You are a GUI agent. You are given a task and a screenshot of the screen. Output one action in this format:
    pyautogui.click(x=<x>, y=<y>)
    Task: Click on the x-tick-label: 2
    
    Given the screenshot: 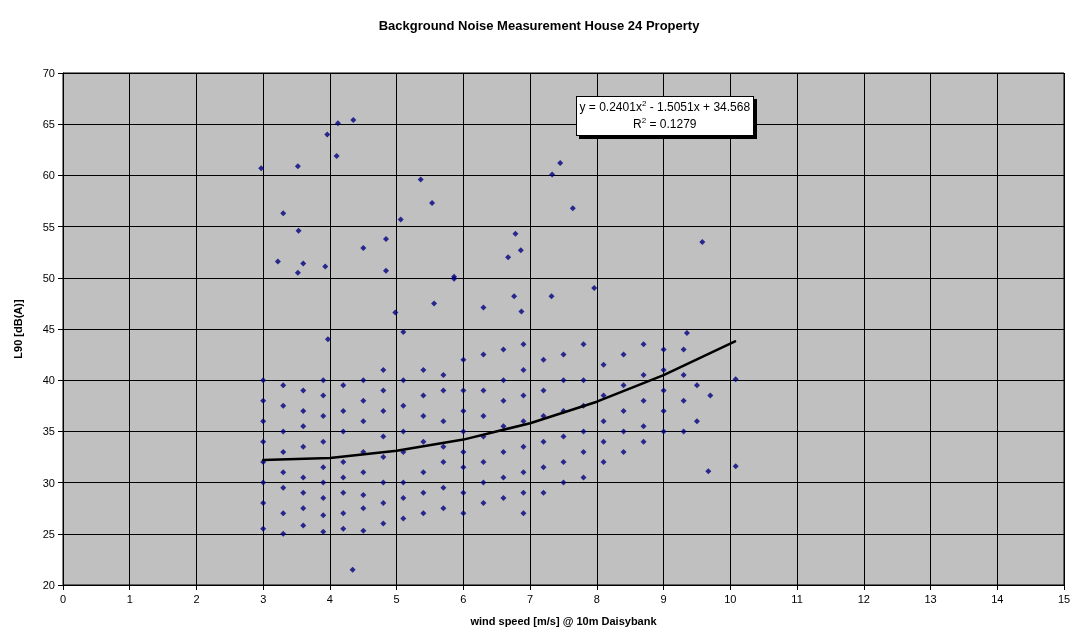 What is the action you would take?
    pyautogui.click(x=196, y=598)
    